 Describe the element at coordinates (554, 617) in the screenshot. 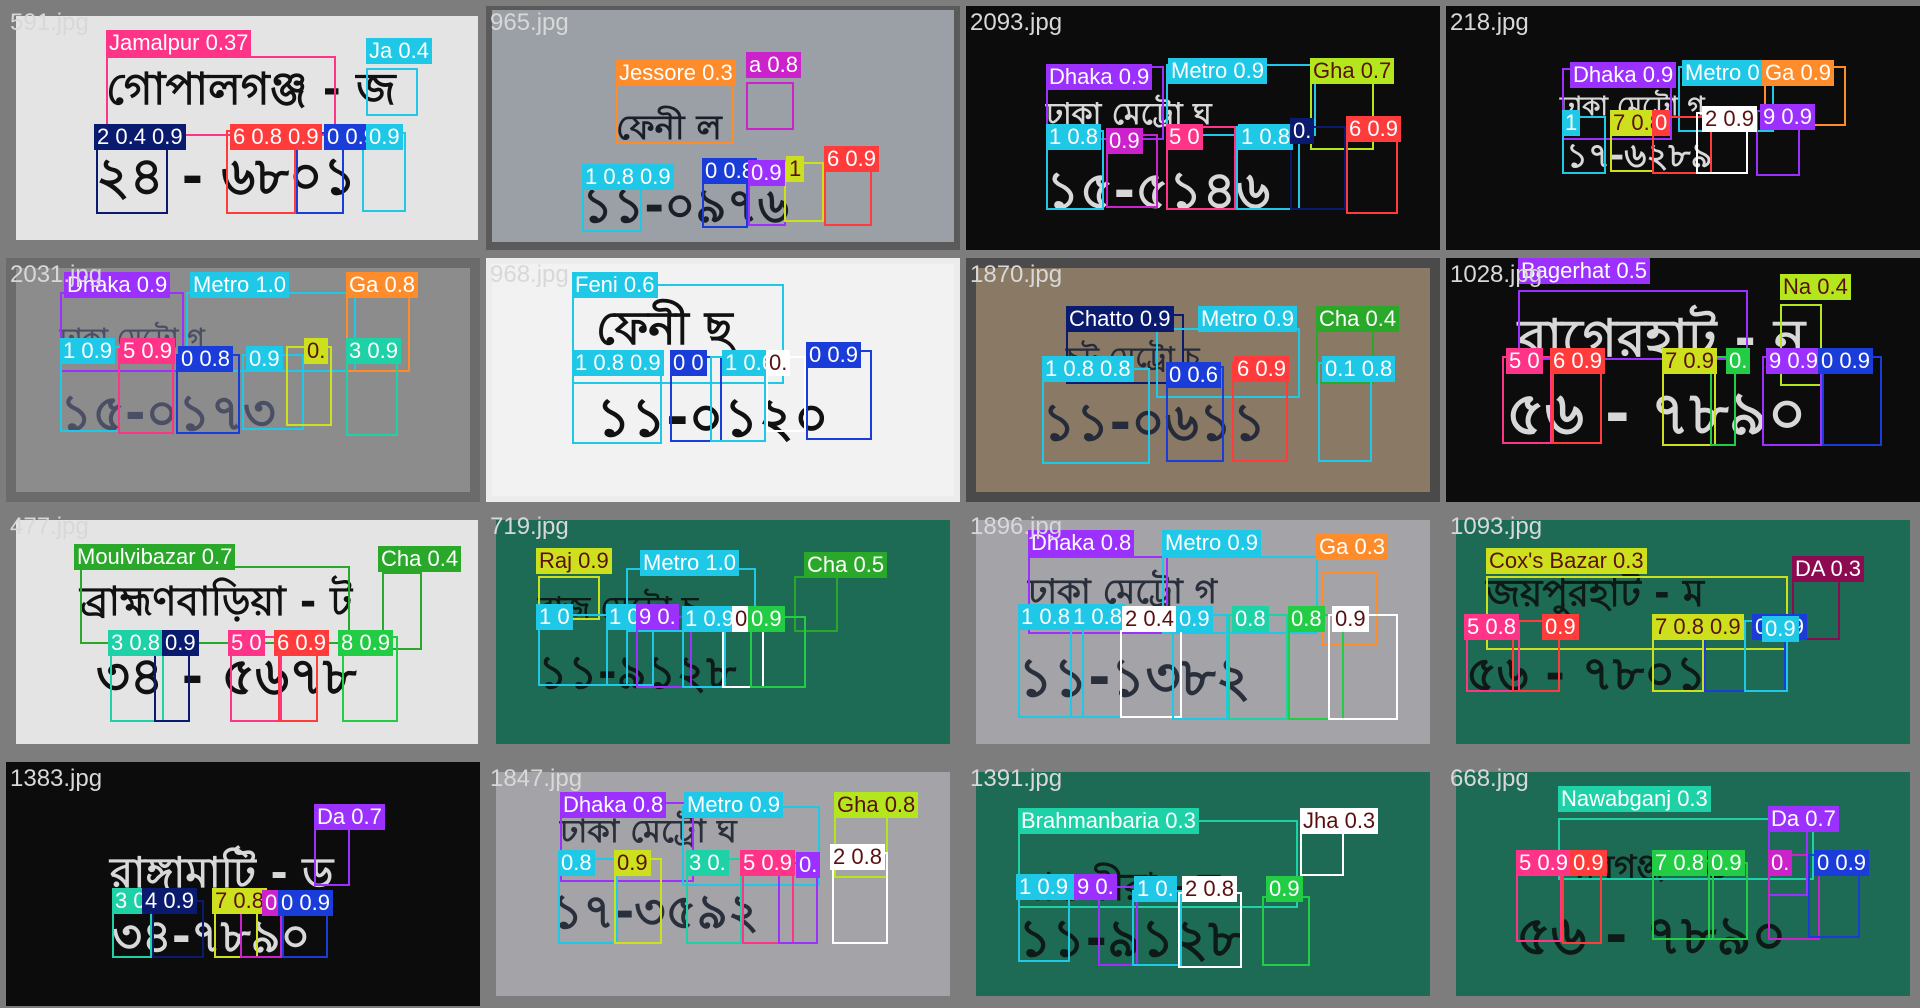

I see `detection-label: 1 0` at that location.